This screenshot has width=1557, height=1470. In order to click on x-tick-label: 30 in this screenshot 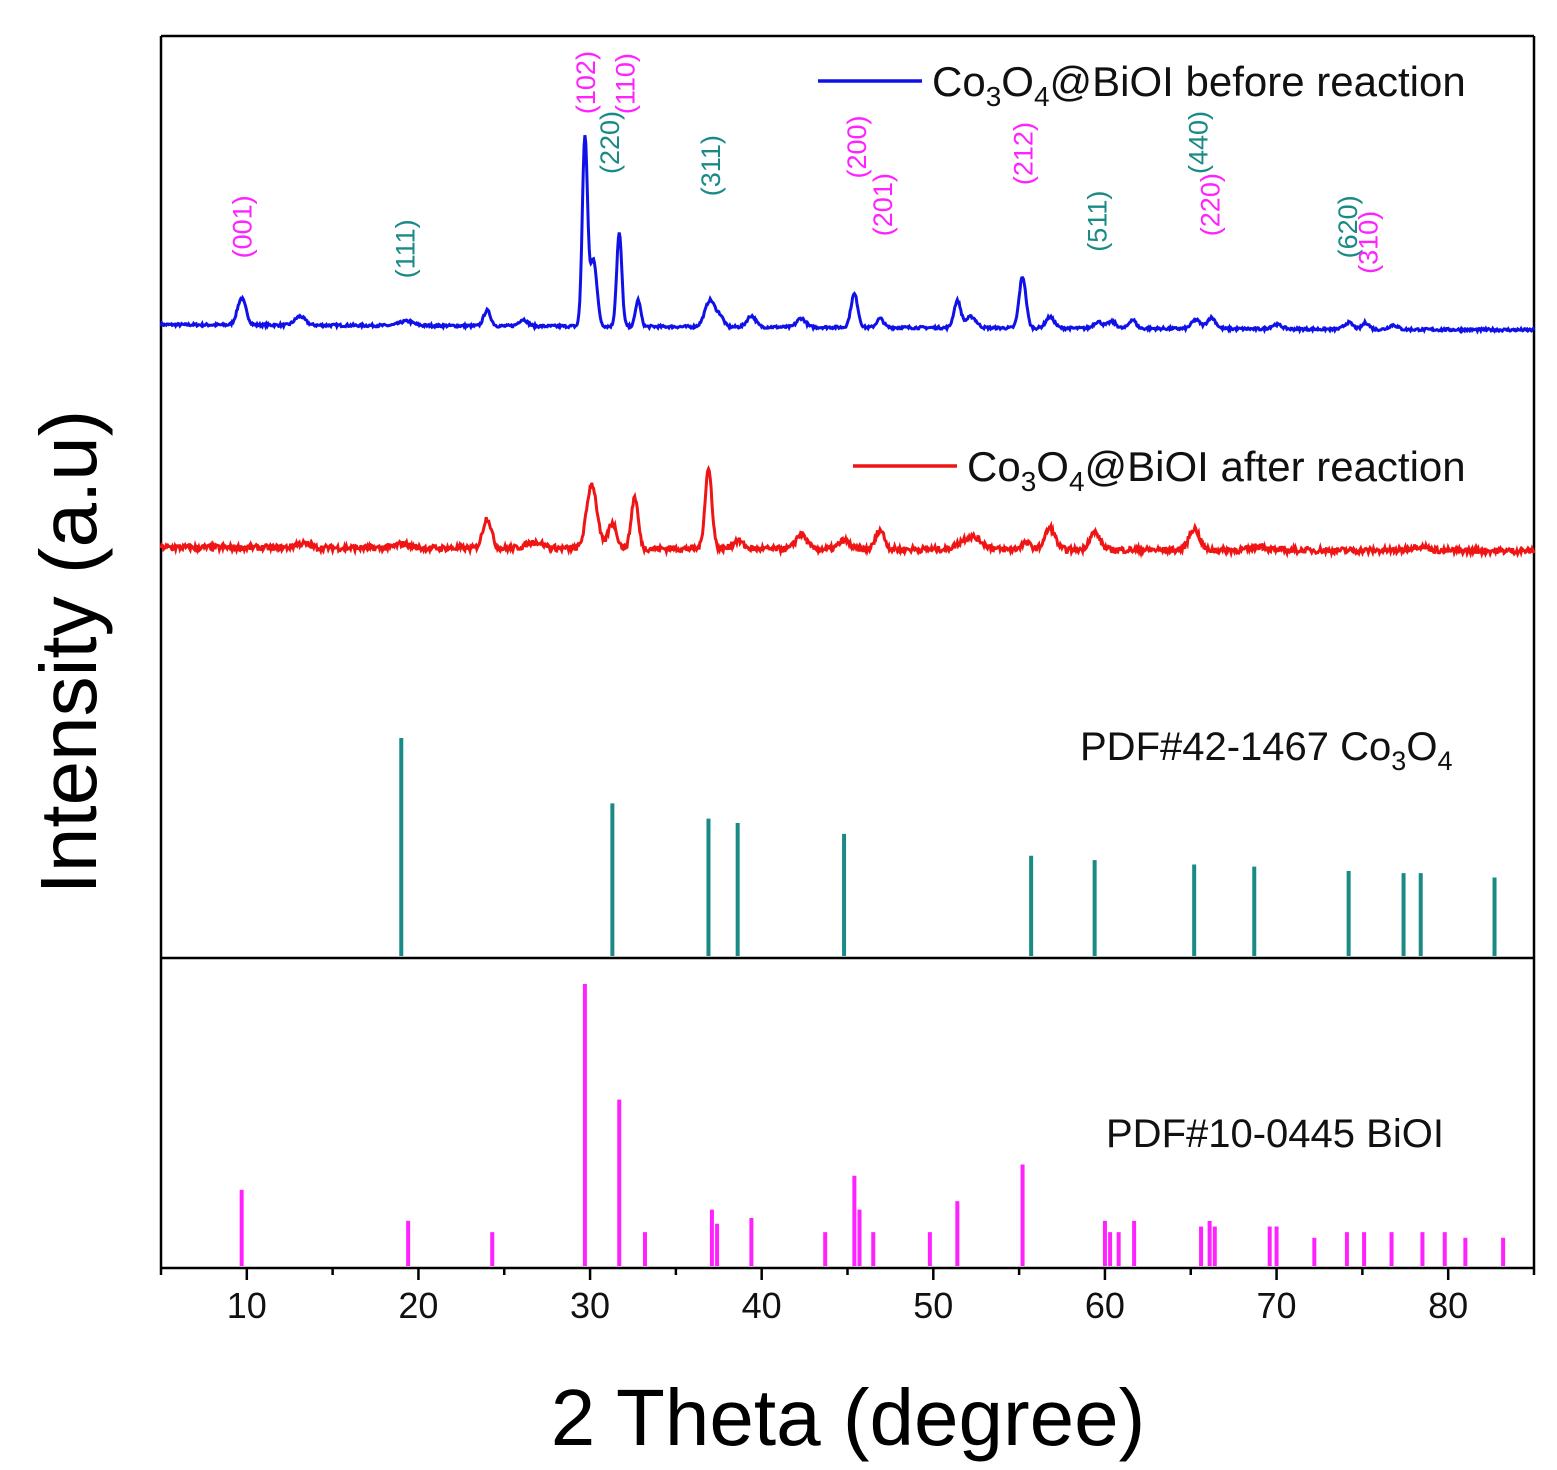, I will do `click(590, 1305)`.